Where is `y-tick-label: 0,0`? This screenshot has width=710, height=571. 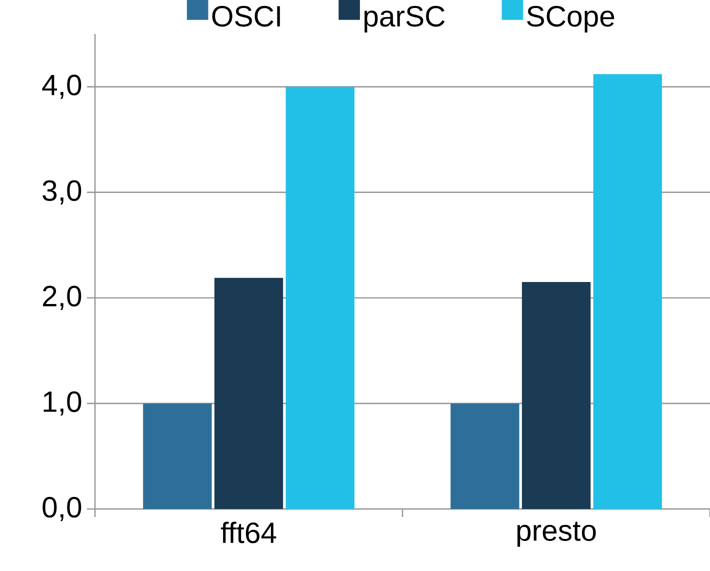 y-tick-label: 0,0 is located at coordinates (62, 509).